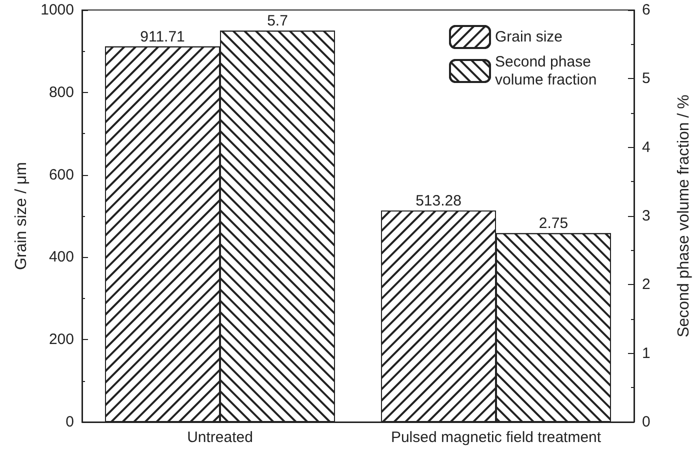 This screenshot has height=460, width=700. What do you see at coordinates (61, 339) in the screenshot?
I see `y-tick-label: 200` at bounding box center [61, 339].